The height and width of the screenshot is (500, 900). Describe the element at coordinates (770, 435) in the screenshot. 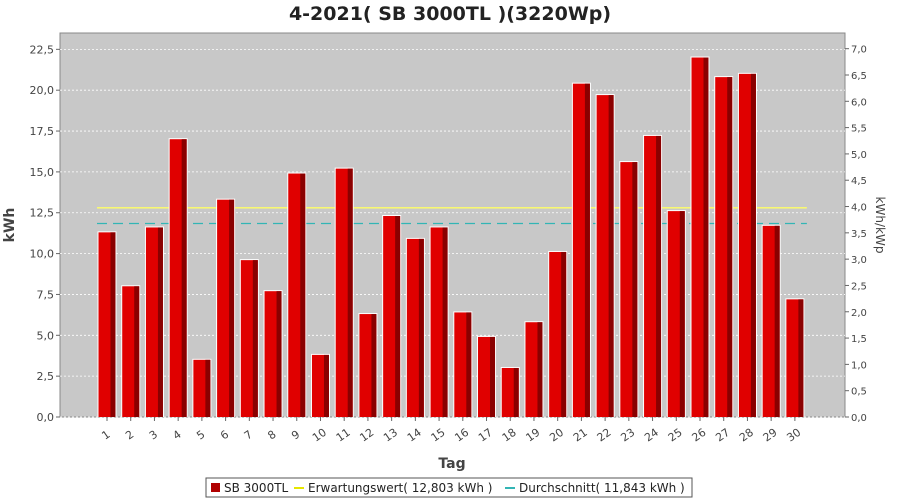

I see `x-tick-label: 29` at that location.